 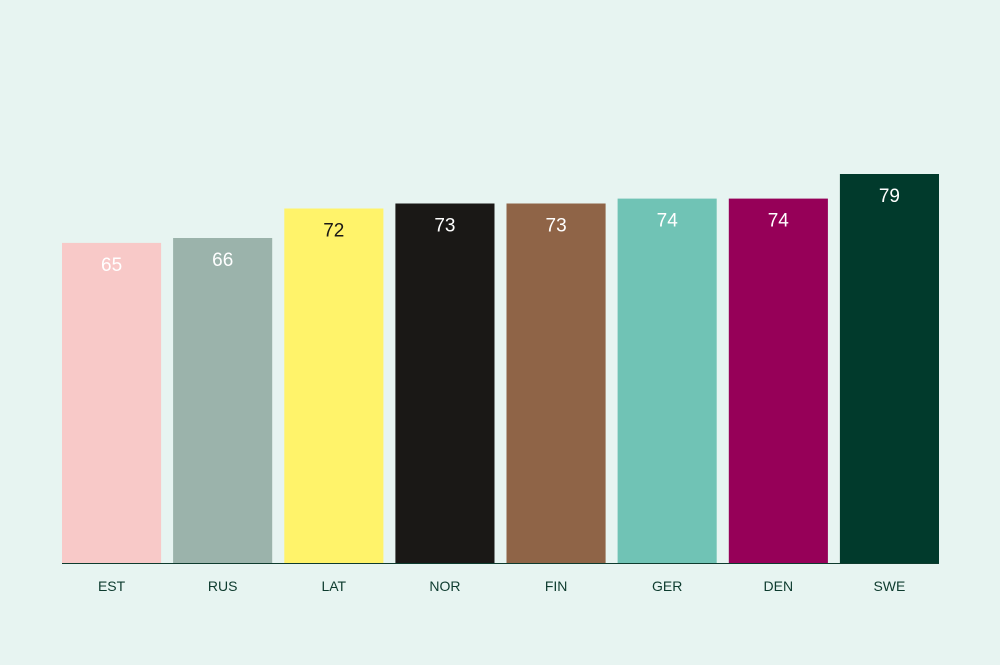 What do you see at coordinates (556, 226) in the screenshot?
I see `data-label-fin: 73` at bounding box center [556, 226].